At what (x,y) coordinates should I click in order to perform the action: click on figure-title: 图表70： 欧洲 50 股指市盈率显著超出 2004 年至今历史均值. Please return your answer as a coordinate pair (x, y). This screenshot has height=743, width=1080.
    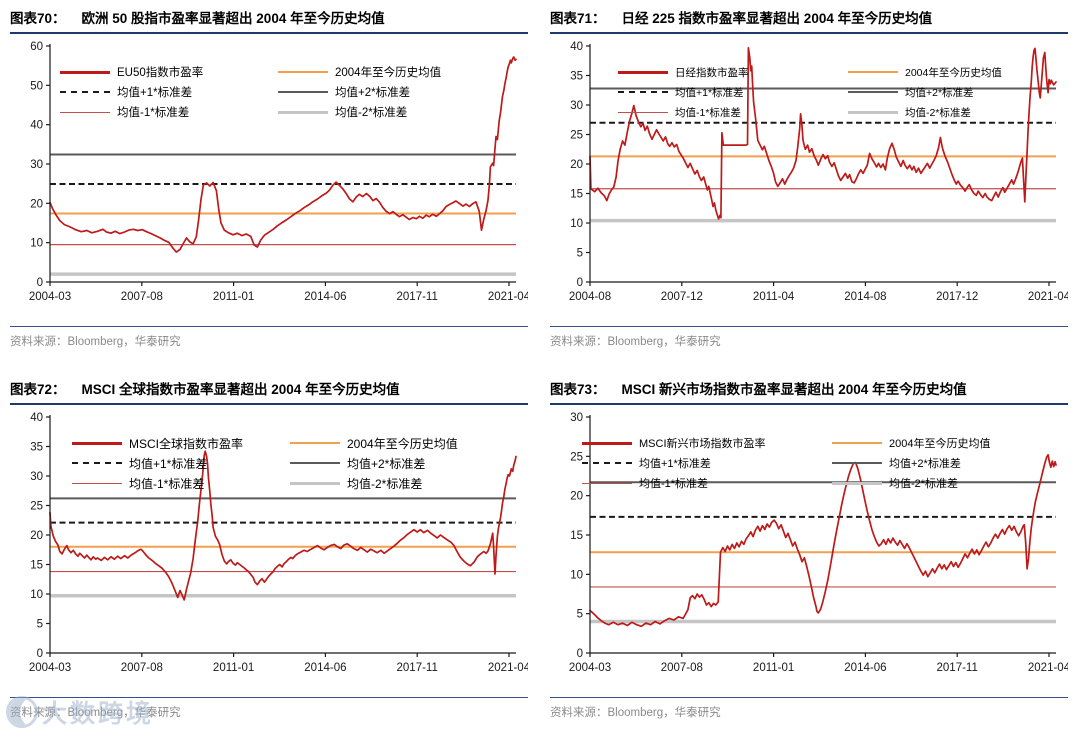
    Looking at the image, I should click on (269, 19).